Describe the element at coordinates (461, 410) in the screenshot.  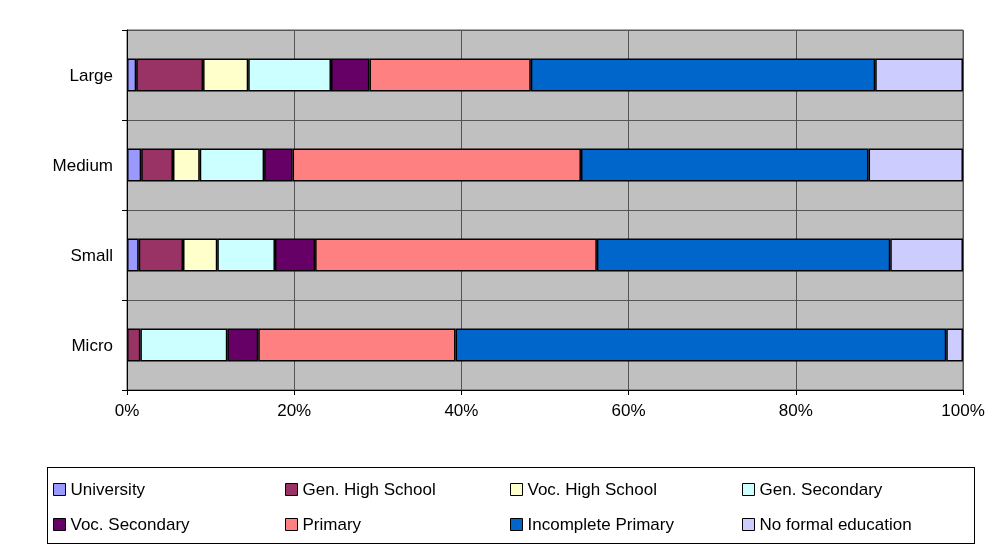
I see `x-tick-label: 40%` at that location.